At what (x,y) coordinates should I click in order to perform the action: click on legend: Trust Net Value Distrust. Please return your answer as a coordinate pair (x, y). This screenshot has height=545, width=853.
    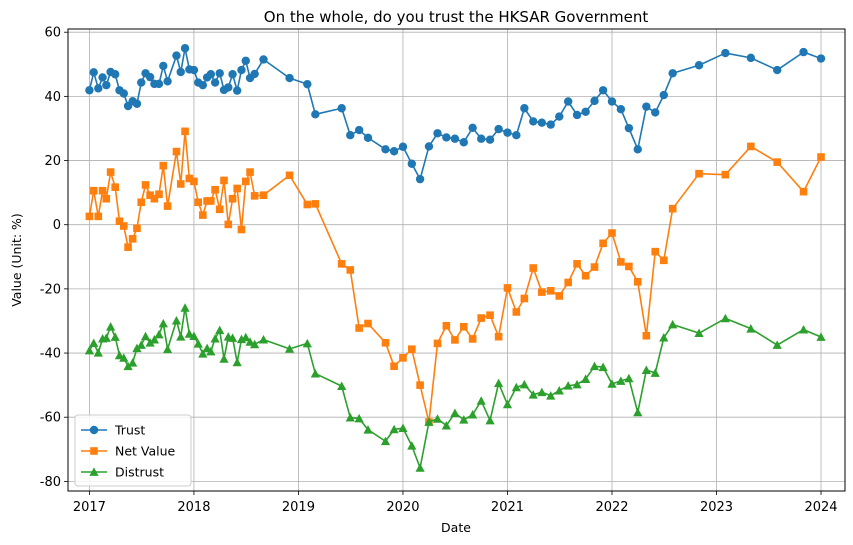
    Looking at the image, I should click on (133, 450).